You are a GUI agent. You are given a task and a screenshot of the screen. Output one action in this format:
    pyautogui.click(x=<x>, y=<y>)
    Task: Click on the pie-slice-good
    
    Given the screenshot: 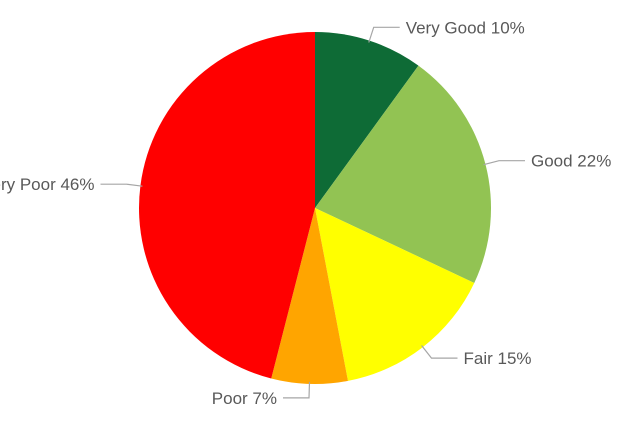 What is the action you would take?
    pyautogui.click(x=403, y=174)
    